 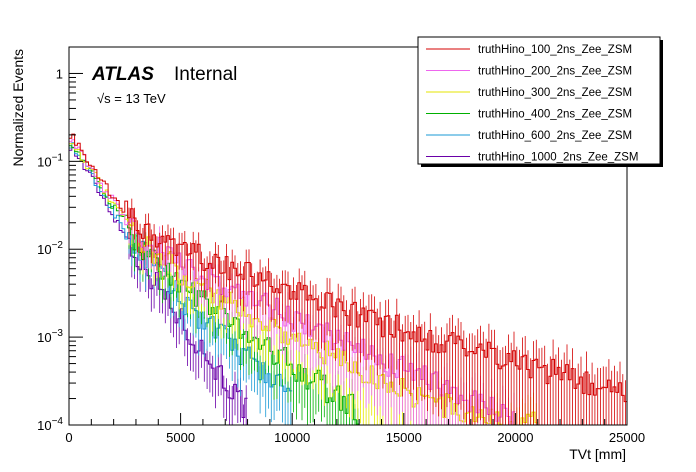 I want to click on legend-entry: truthHino_1000_2ns_Zee_ZSM, so click(x=532, y=158).